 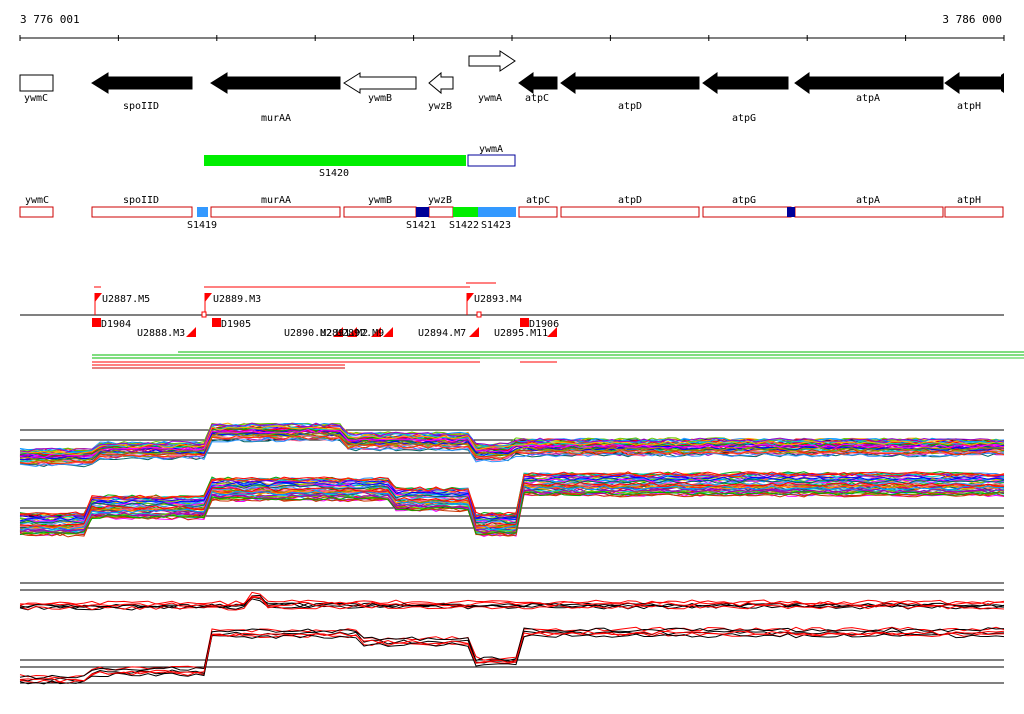 I want to click on marker-label-S1422: S1422, so click(x=464, y=225).